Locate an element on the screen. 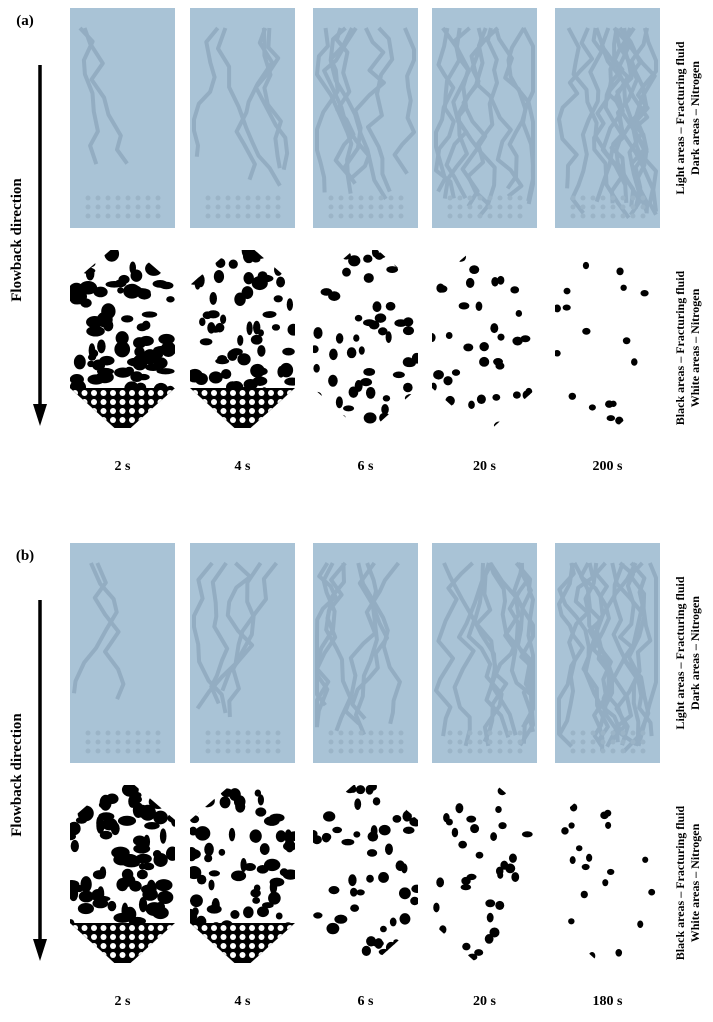 The height and width of the screenshot is (1022, 713). time-label: 180 s is located at coordinates (608, 1001).